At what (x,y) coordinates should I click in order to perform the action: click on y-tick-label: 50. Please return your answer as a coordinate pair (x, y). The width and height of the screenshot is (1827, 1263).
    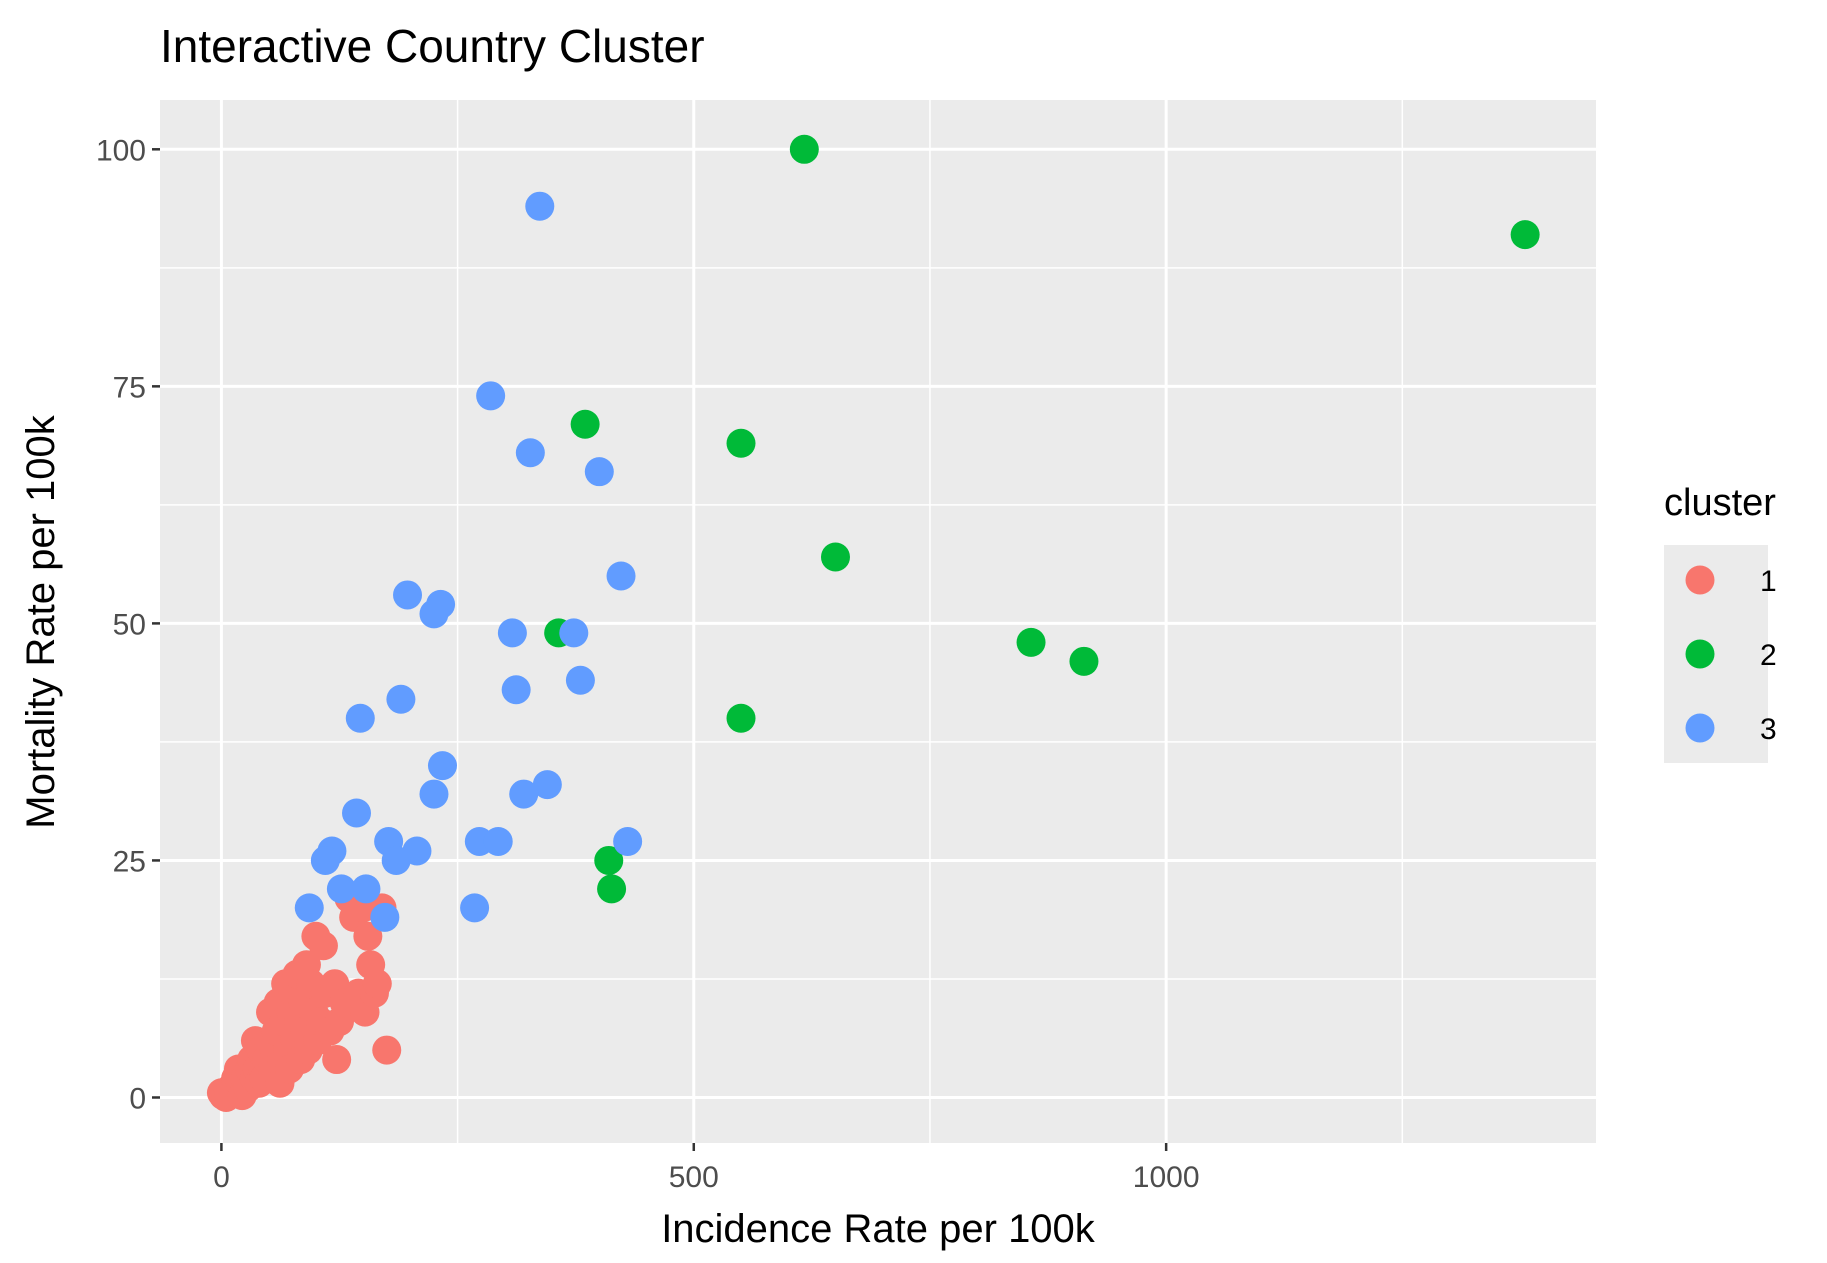
    Looking at the image, I should click on (129, 624).